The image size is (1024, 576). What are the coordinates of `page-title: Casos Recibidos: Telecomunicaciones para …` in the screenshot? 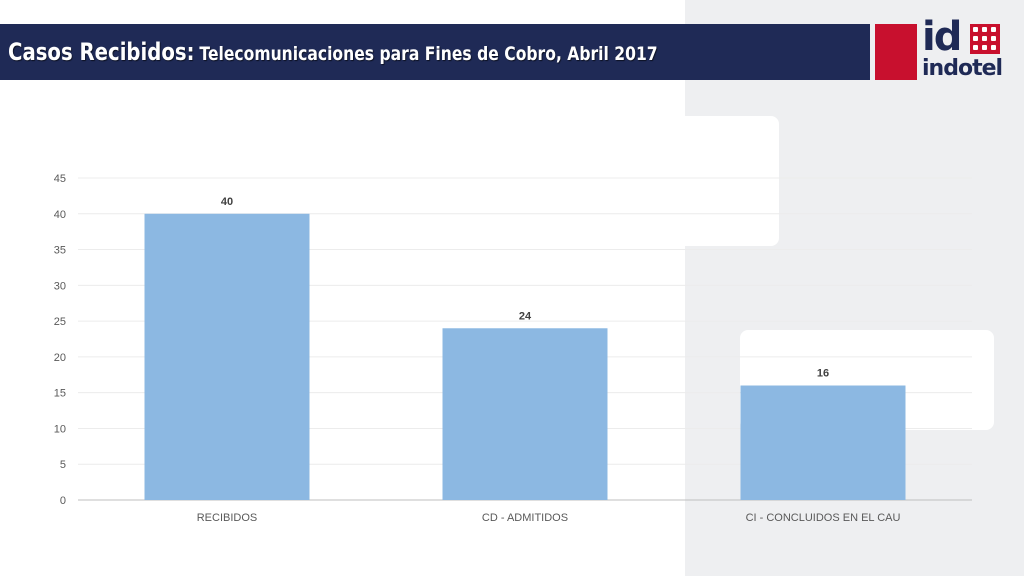 It's located at (333, 52).